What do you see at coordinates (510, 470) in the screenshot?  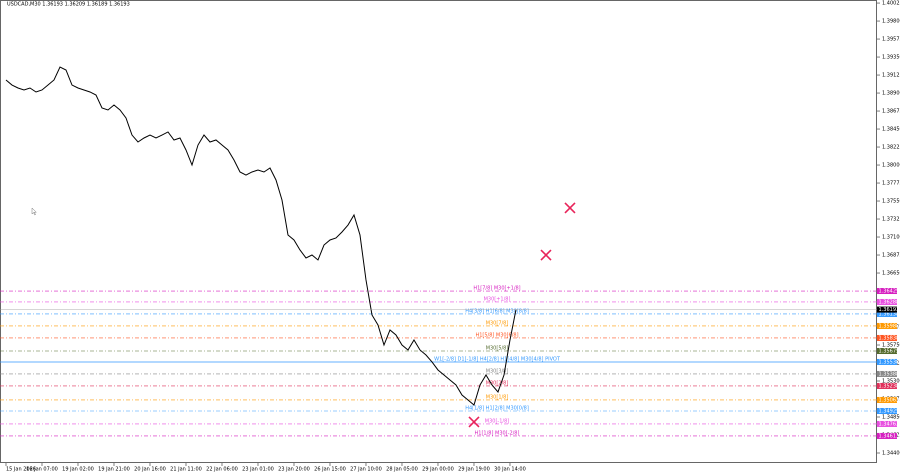 I see `x-tick-label: 30 Jan 14:00` at bounding box center [510, 470].